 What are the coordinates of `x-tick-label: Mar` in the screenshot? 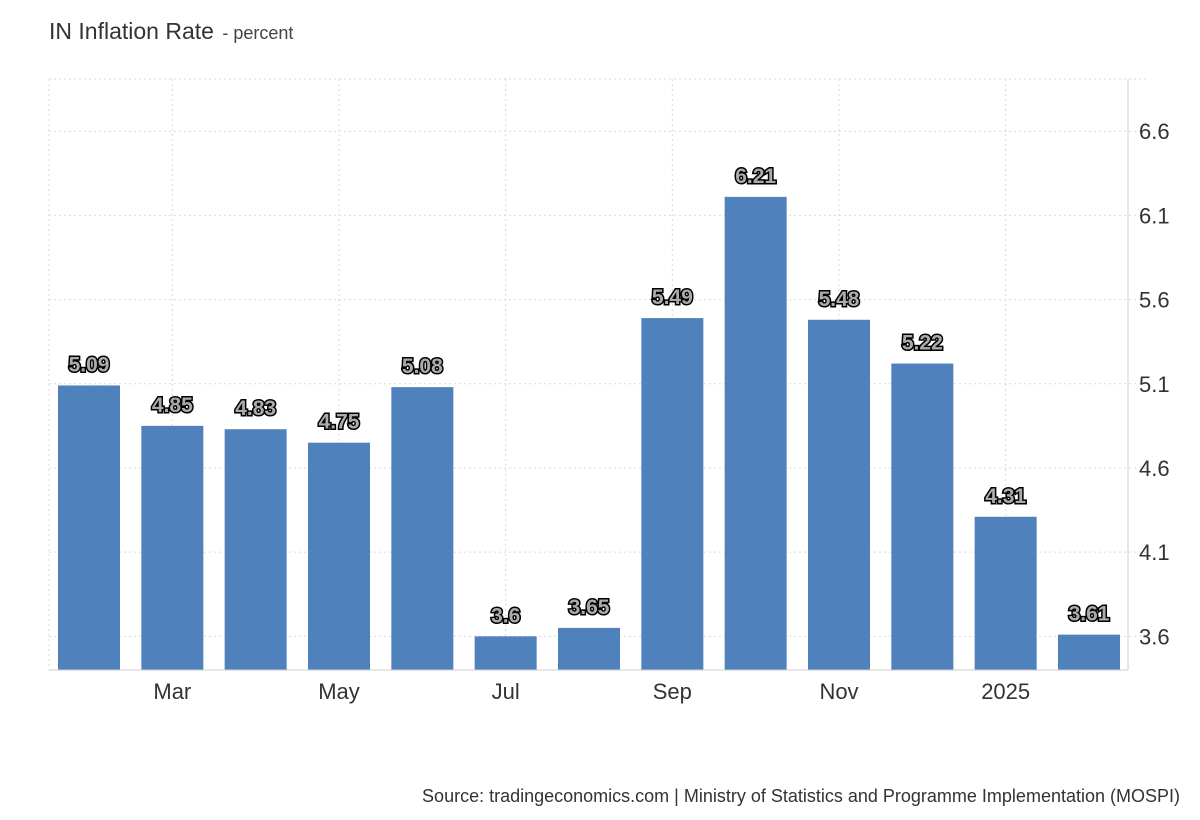 It's located at (172, 691).